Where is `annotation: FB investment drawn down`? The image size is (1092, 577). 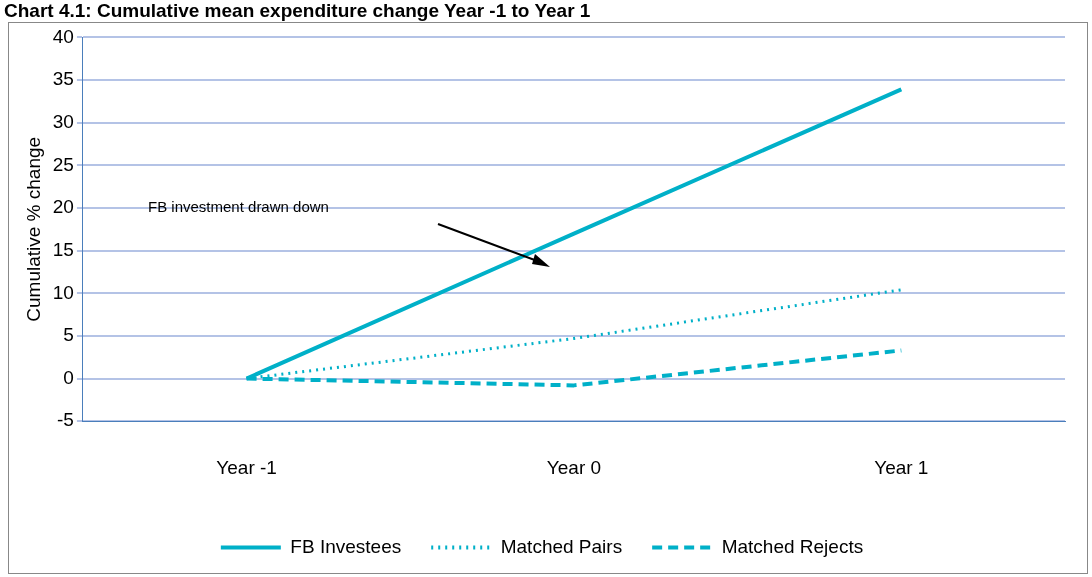
annotation: FB investment drawn down is located at coordinates (238, 206).